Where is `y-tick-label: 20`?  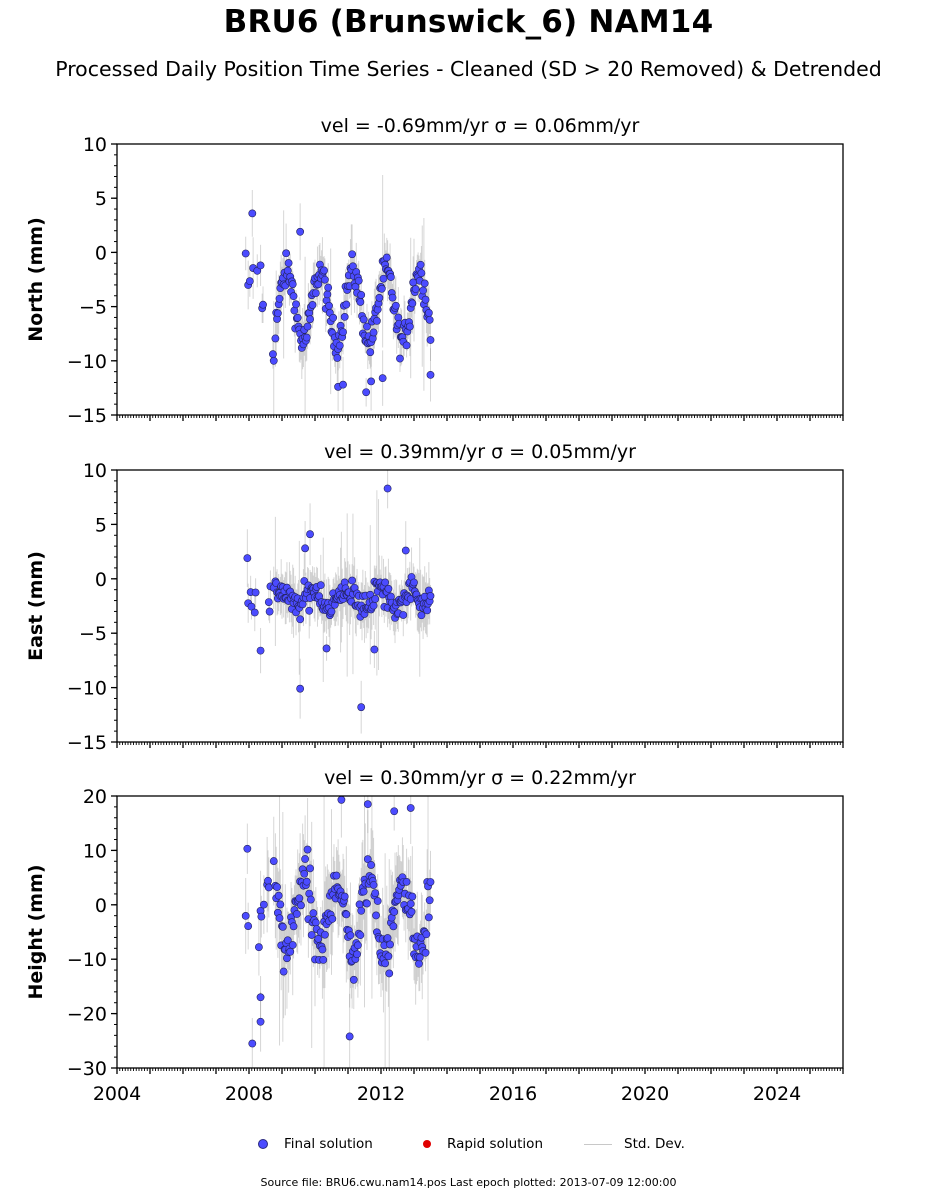 y-tick-label: 20 is located at coordinates (95, 797).